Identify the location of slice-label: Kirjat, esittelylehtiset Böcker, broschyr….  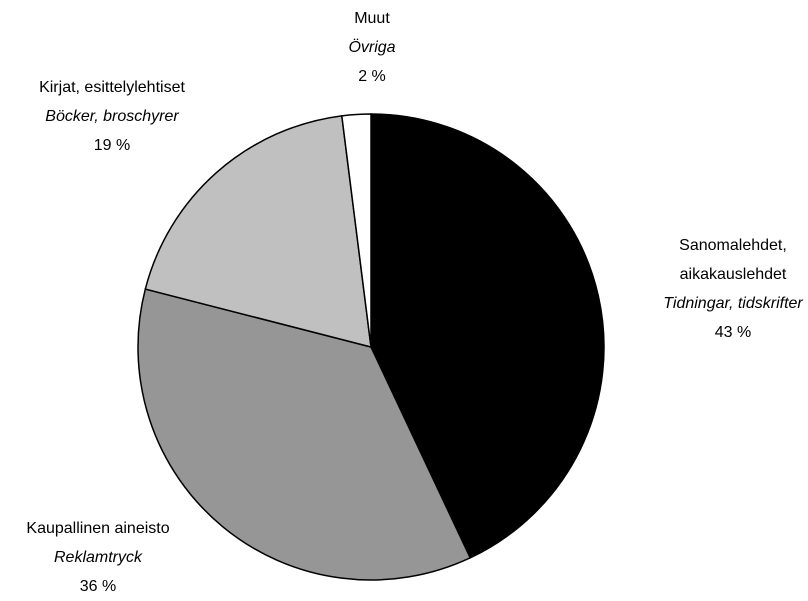
(112, 116).